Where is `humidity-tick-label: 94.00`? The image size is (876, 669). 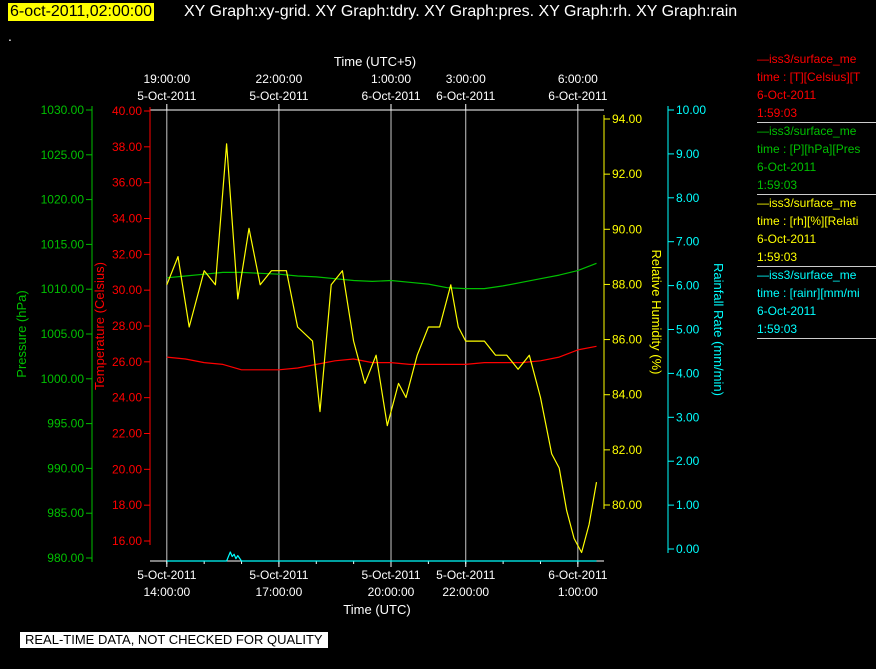
humidity-tick-label: 94.00 is located at coordinates (627, 119).